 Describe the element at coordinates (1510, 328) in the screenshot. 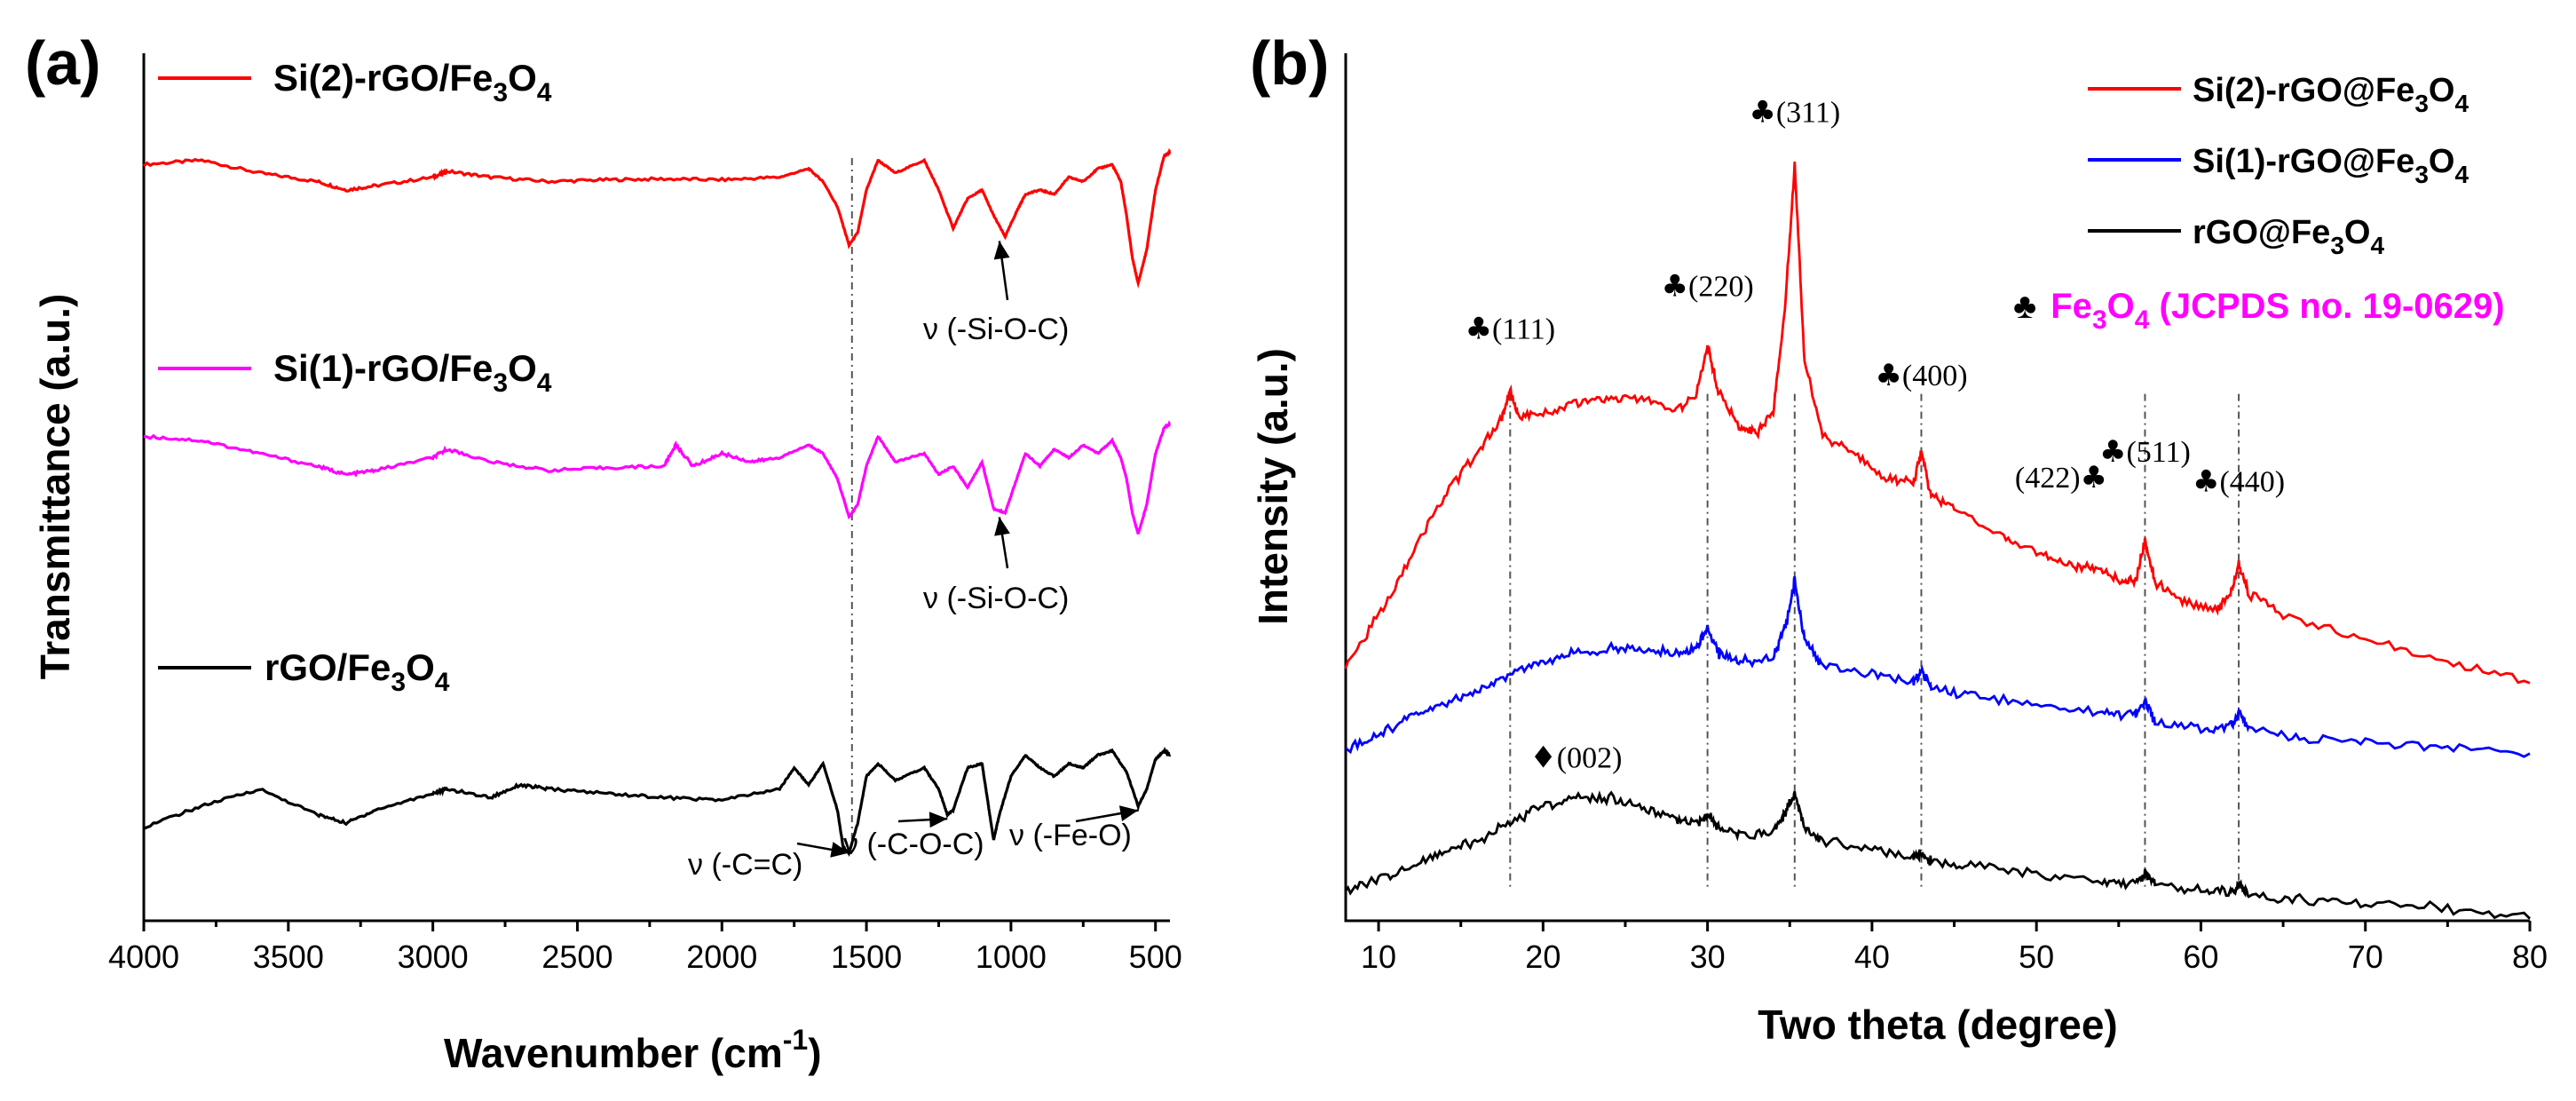

I see `b-peak-label: ♣(111)` at that location.